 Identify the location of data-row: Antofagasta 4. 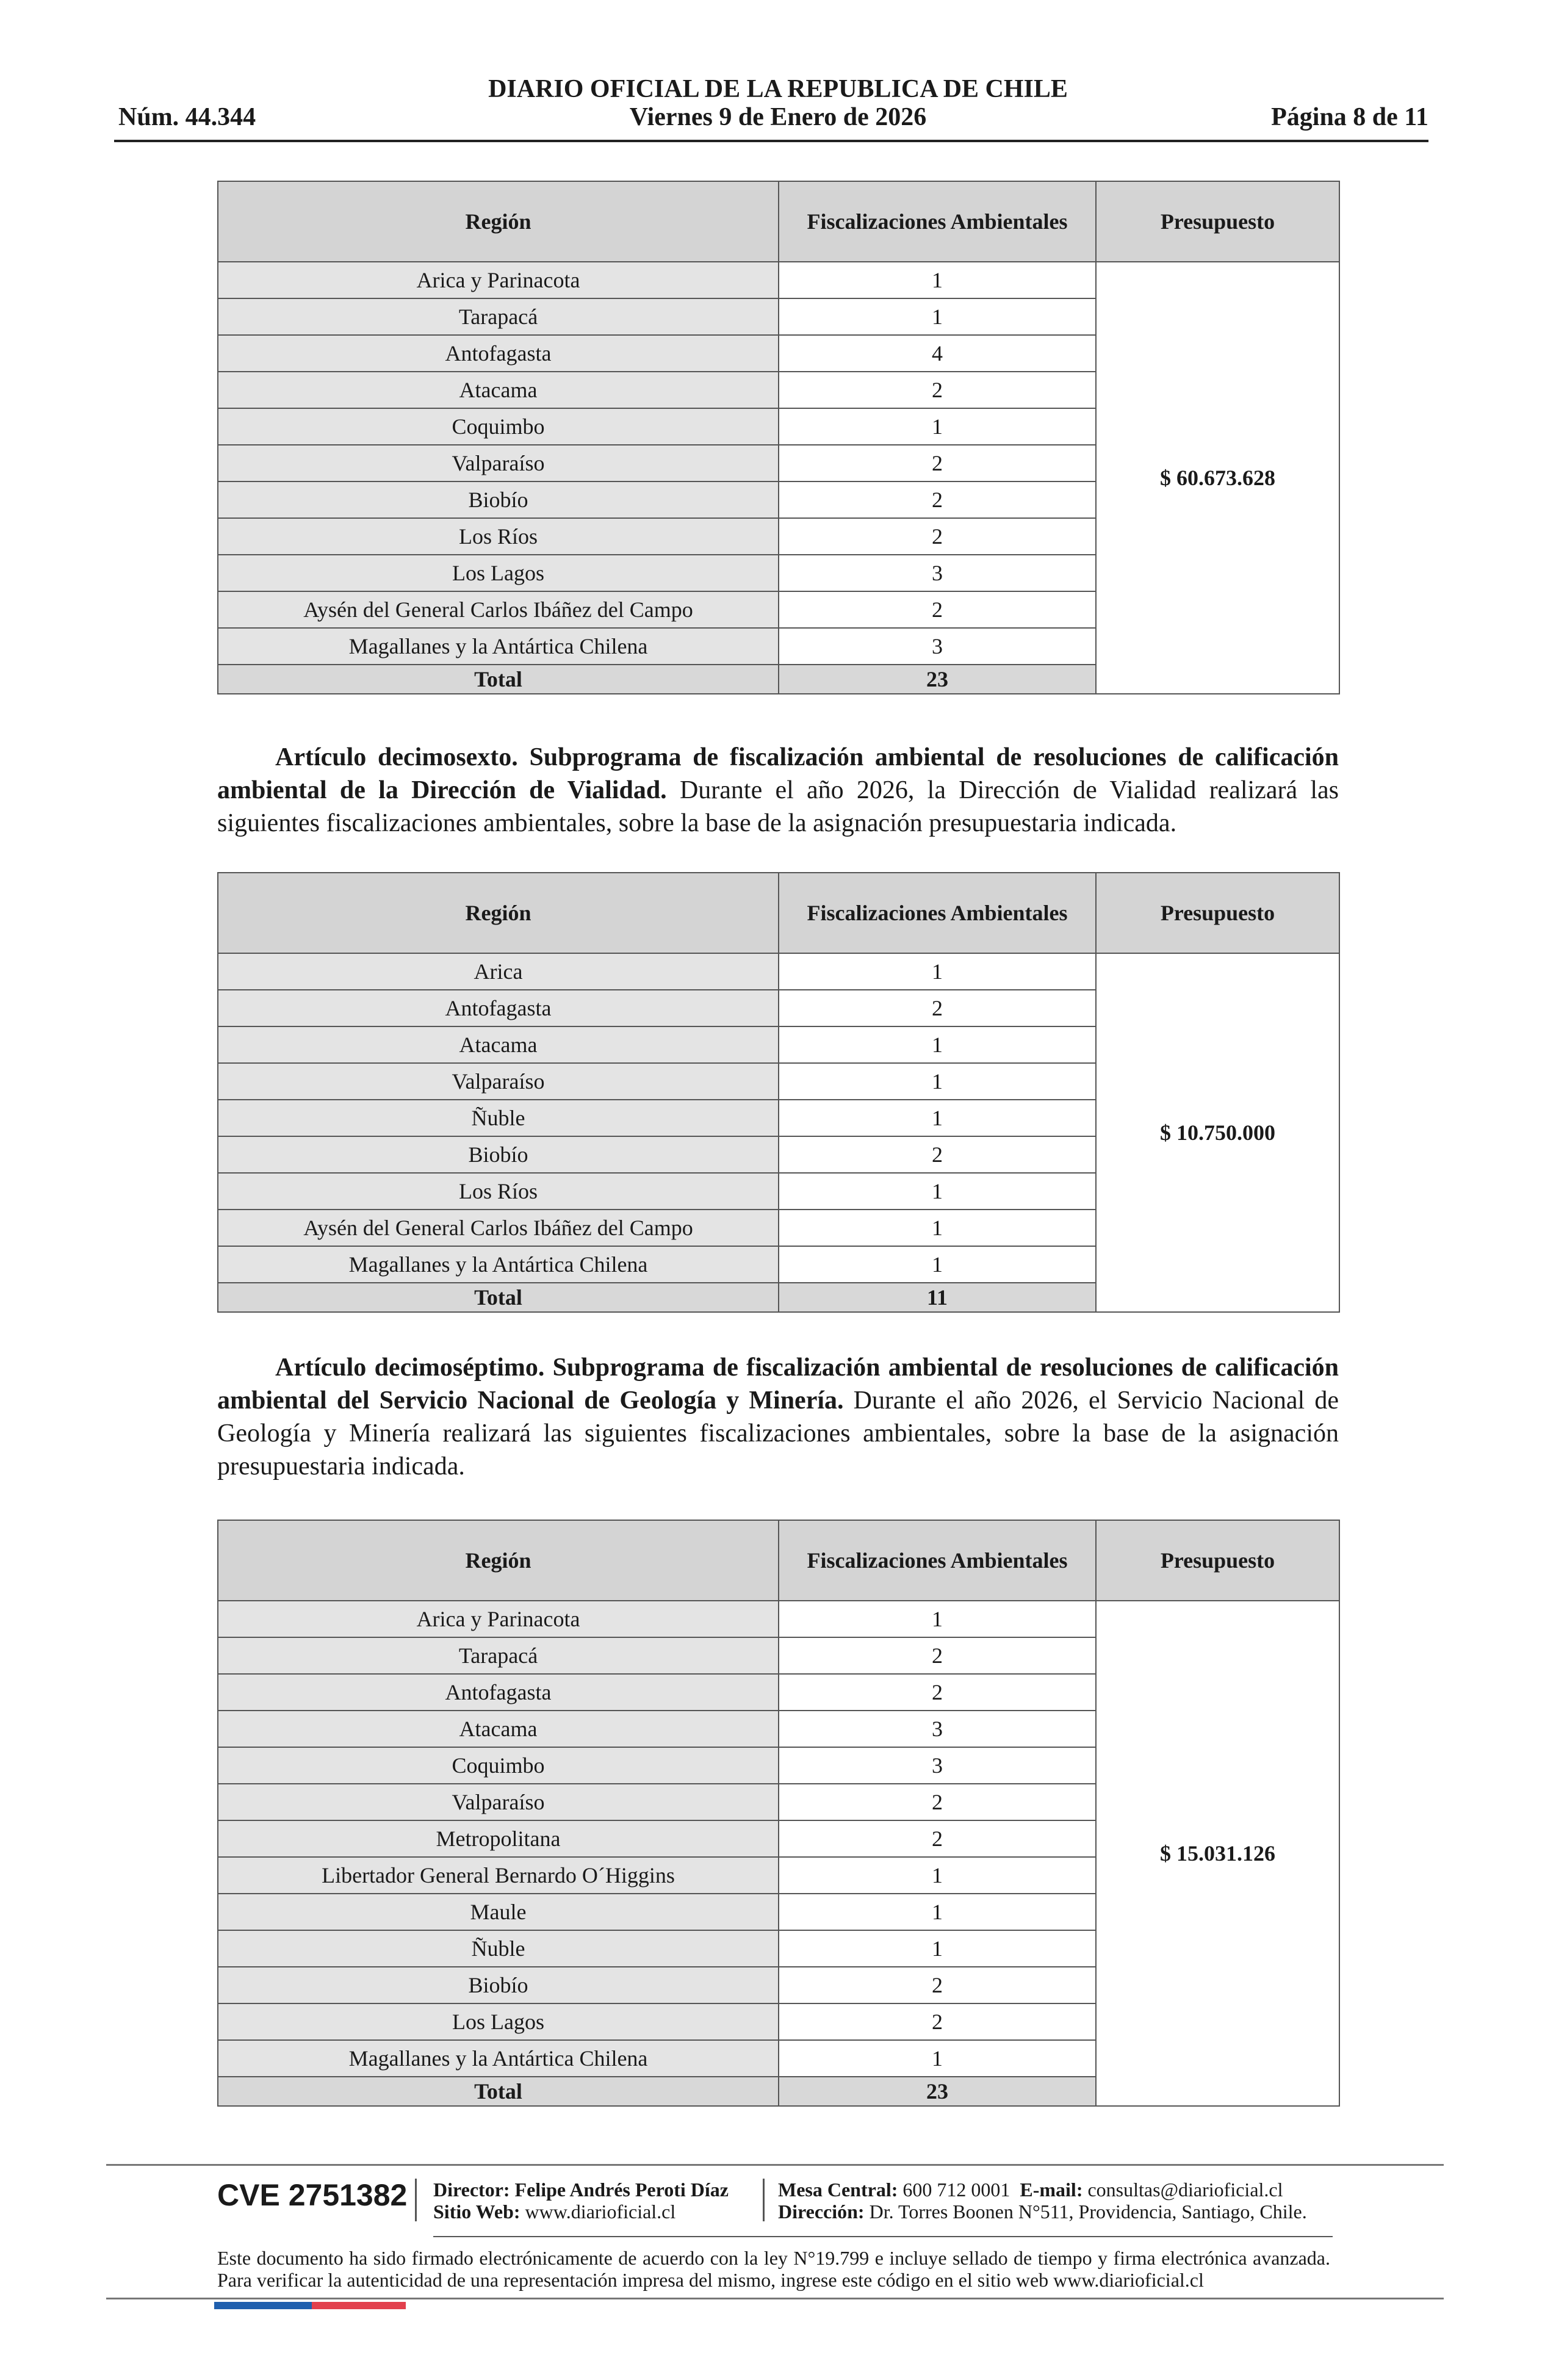
(778, 353).